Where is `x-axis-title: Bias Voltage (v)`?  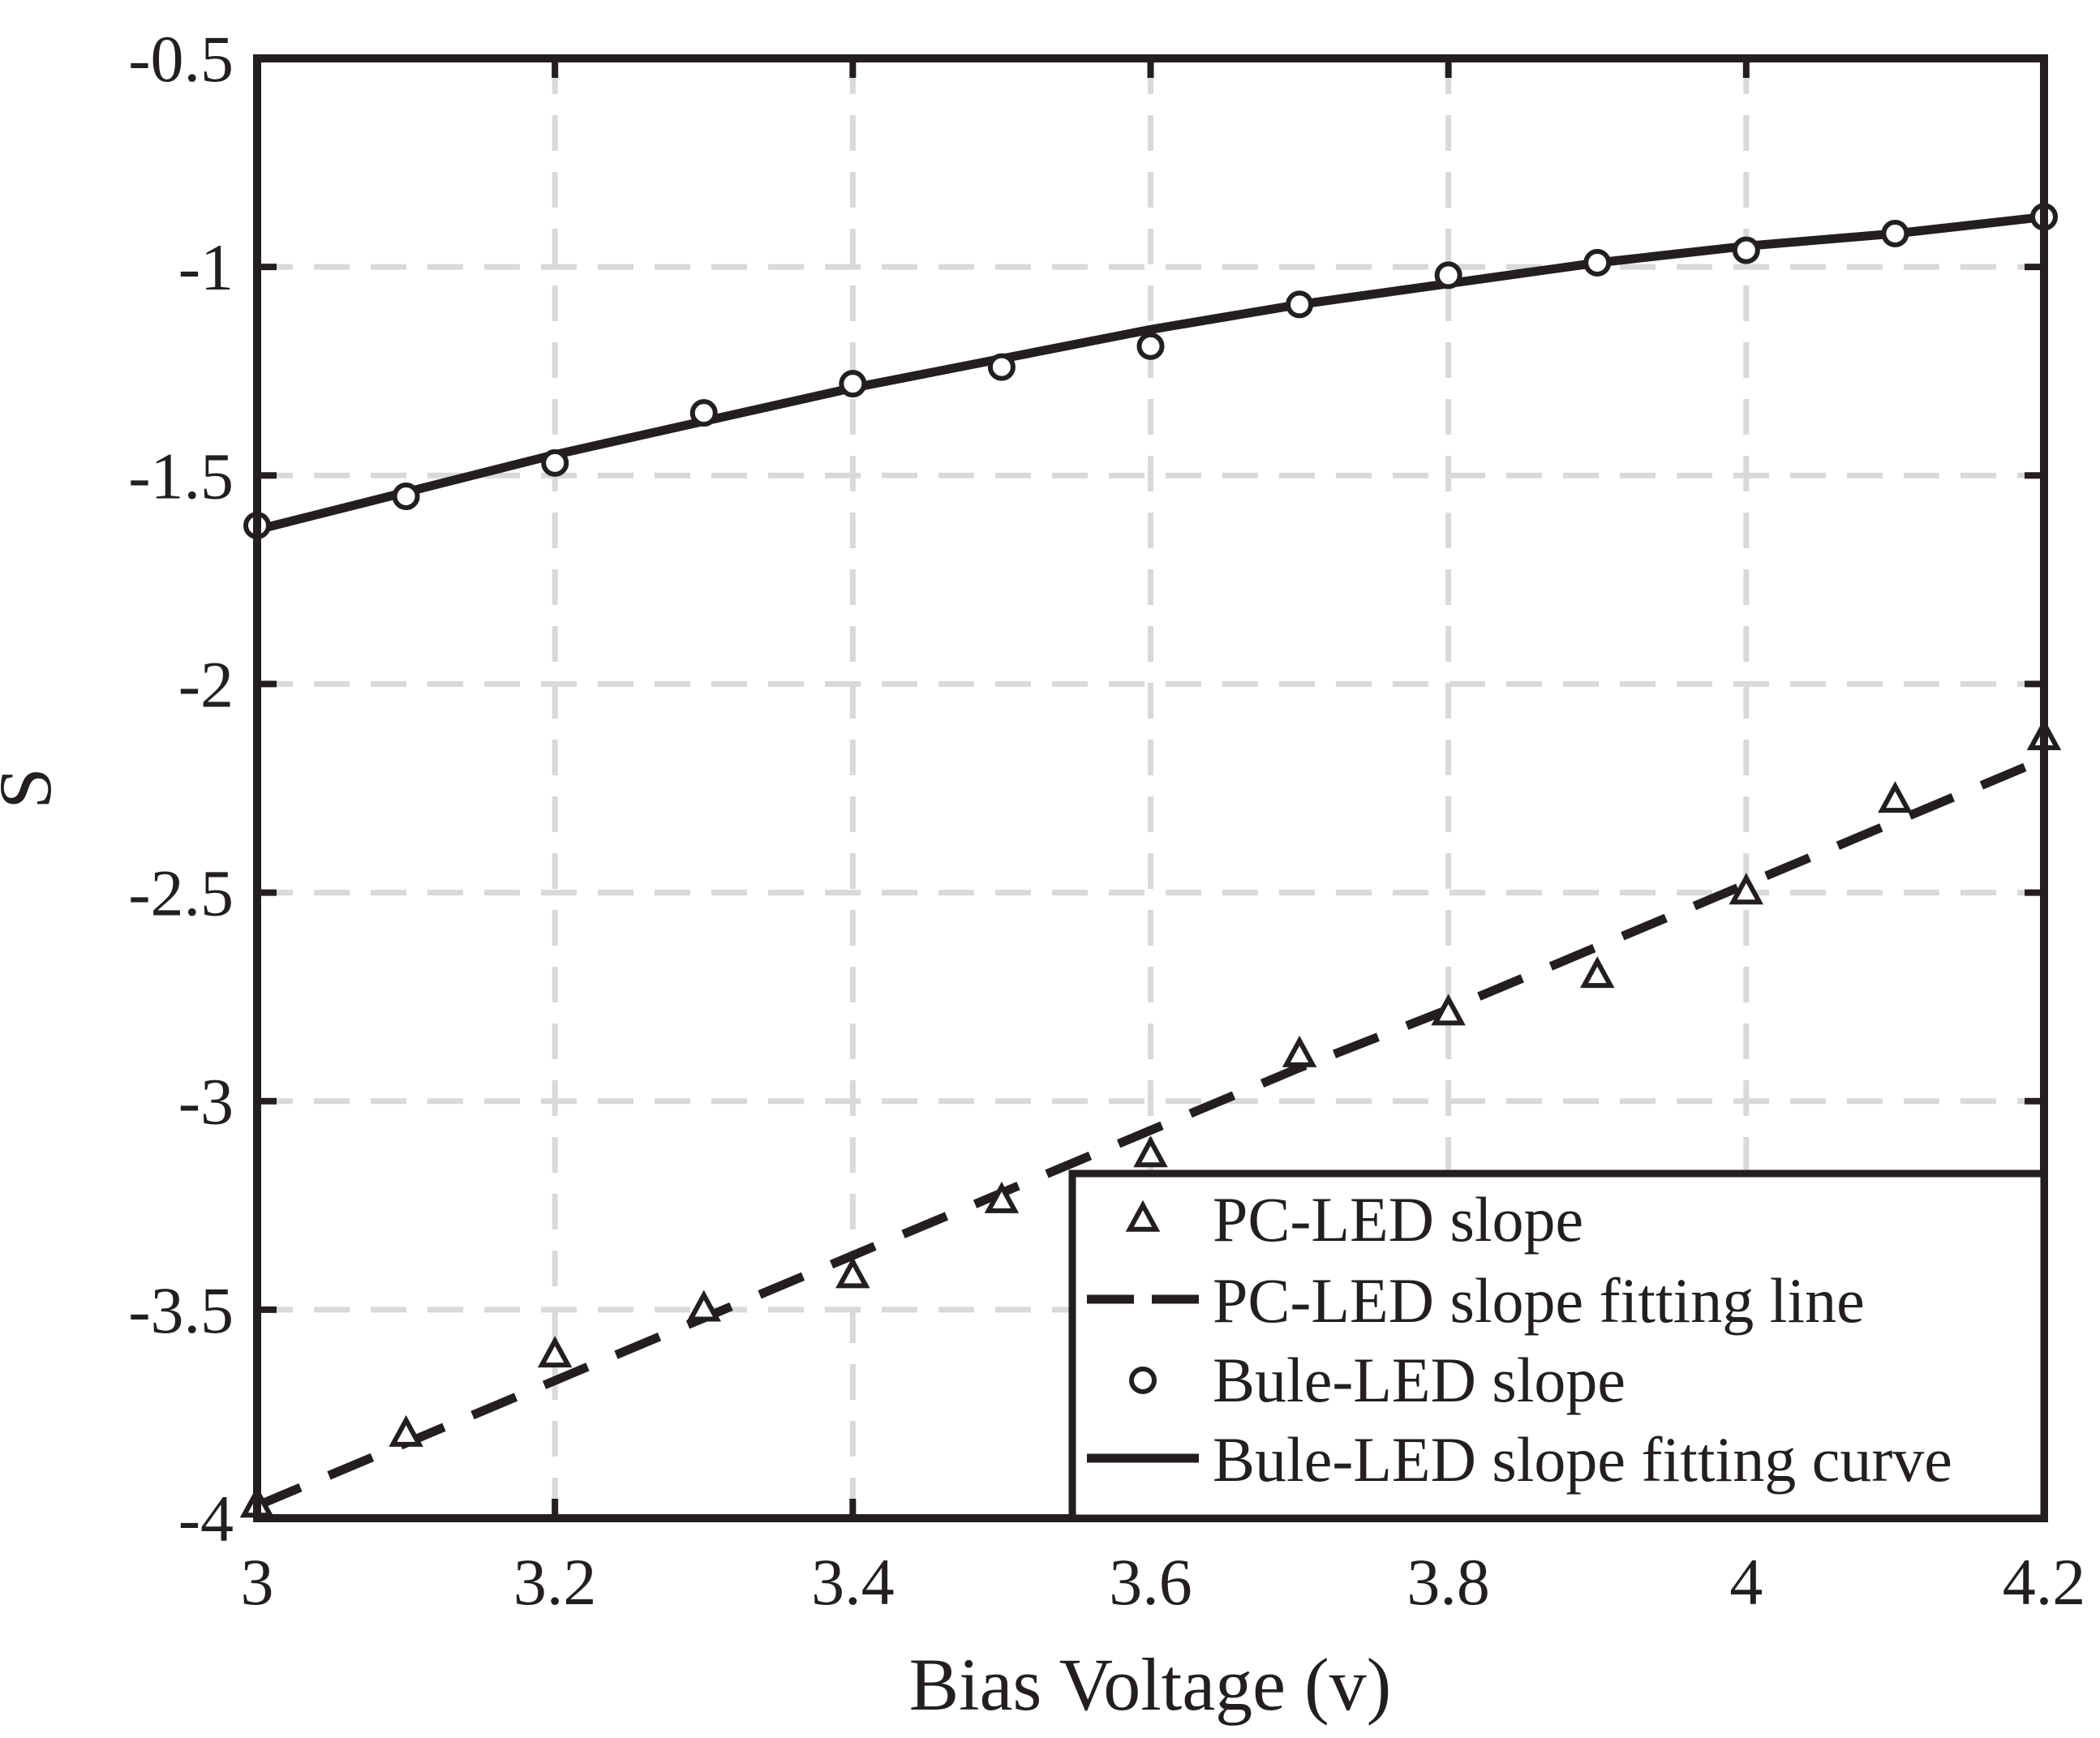
x-axis-title: Bias Voltage (v) is located at coordinates (1150, 1684).